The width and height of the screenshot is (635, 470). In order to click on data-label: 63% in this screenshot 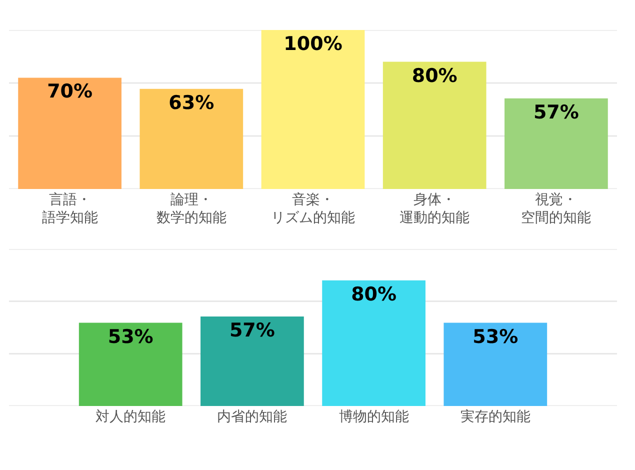, I will do `click(191, 103)`.